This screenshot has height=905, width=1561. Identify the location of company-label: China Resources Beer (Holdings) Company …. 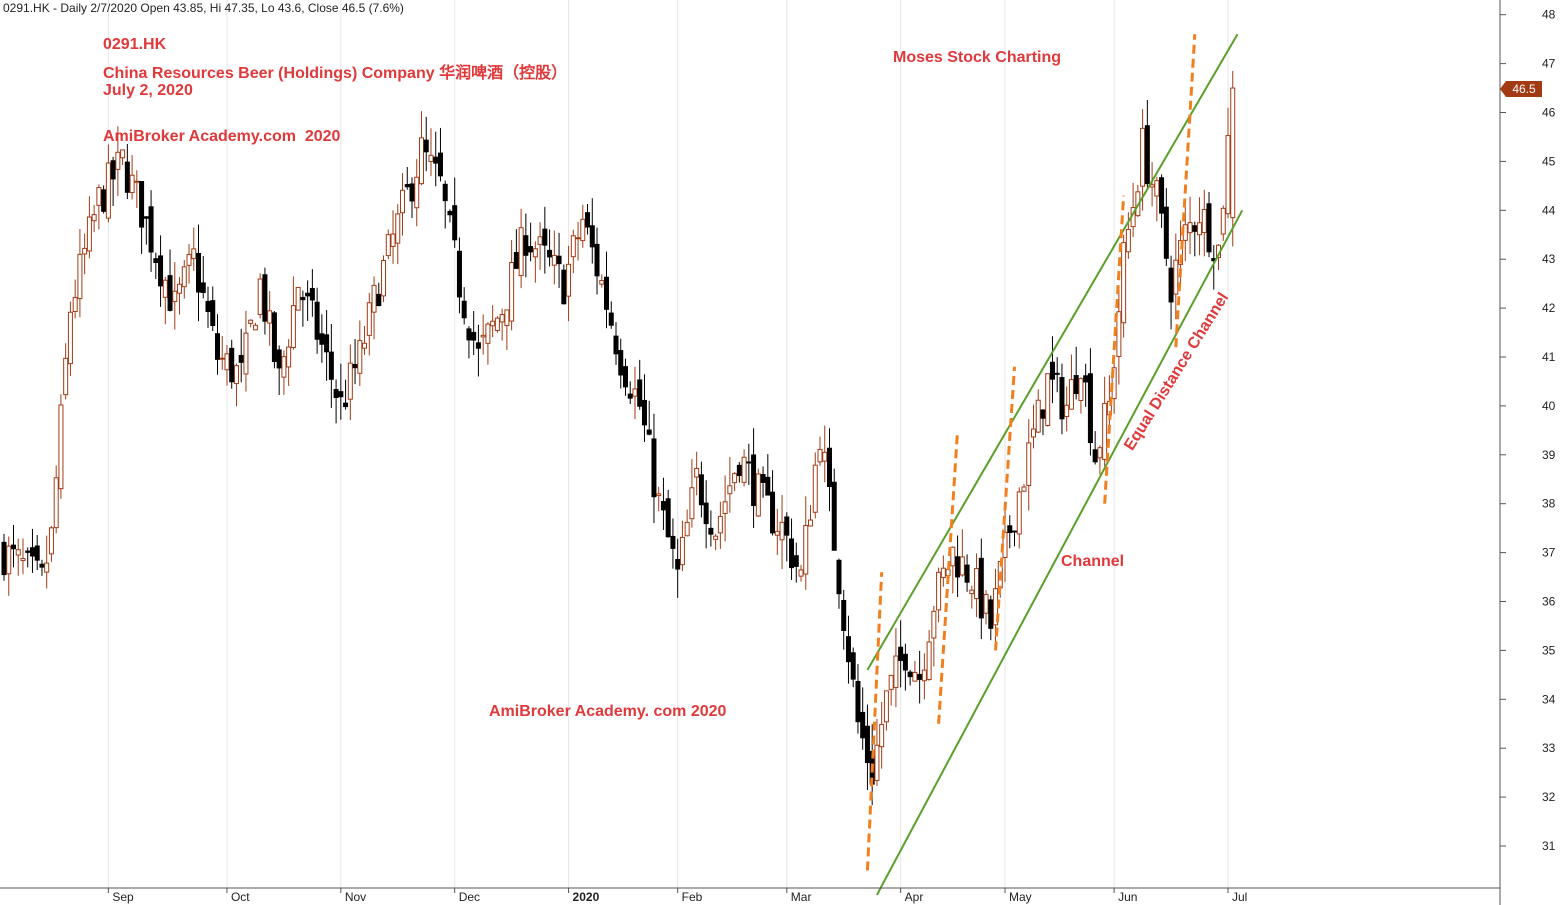
(335, 73).